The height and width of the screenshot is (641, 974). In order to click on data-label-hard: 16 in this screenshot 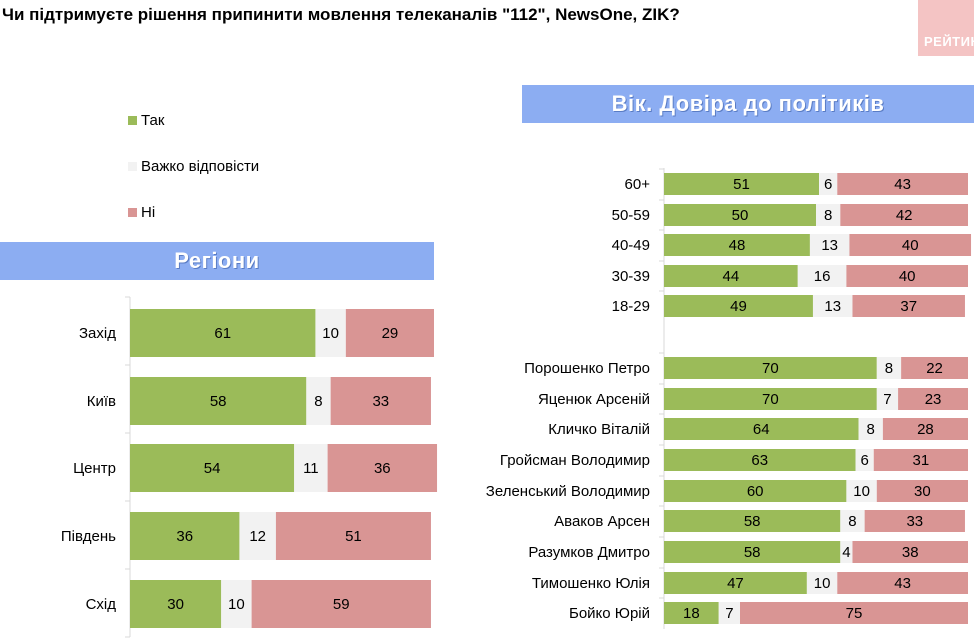, I will do `click(822, 276)`.